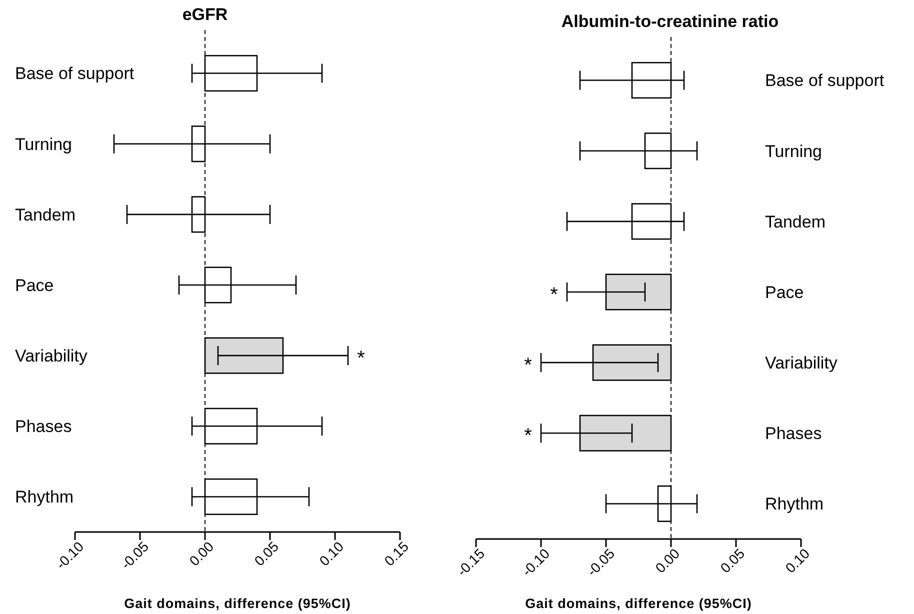 The width and height of the screenshot is (914, 614). What do you see at coordinates (670, 21) in the screenshot?
I see `chart-title: Albumin-to-creatinine ratio` at bounding box center [670, 21].